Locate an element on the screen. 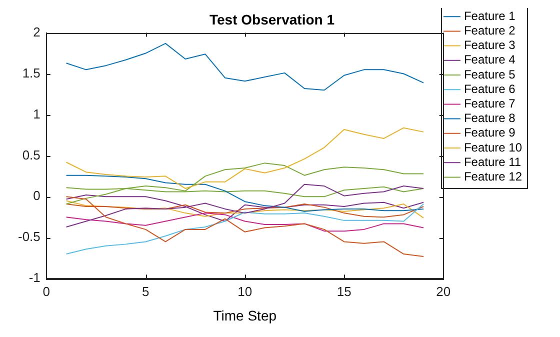 The height and width of the screenshot is (337, 560). legend-label: Feature 5 is located at coordinates (490, 74).